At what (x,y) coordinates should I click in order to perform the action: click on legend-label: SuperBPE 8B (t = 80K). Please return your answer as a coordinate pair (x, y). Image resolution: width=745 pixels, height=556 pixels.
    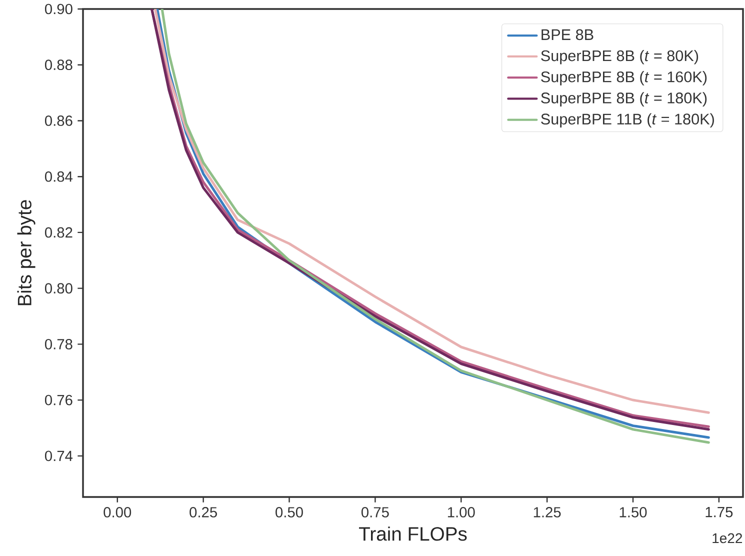
    Looking at the image, I should click on (619, 57).